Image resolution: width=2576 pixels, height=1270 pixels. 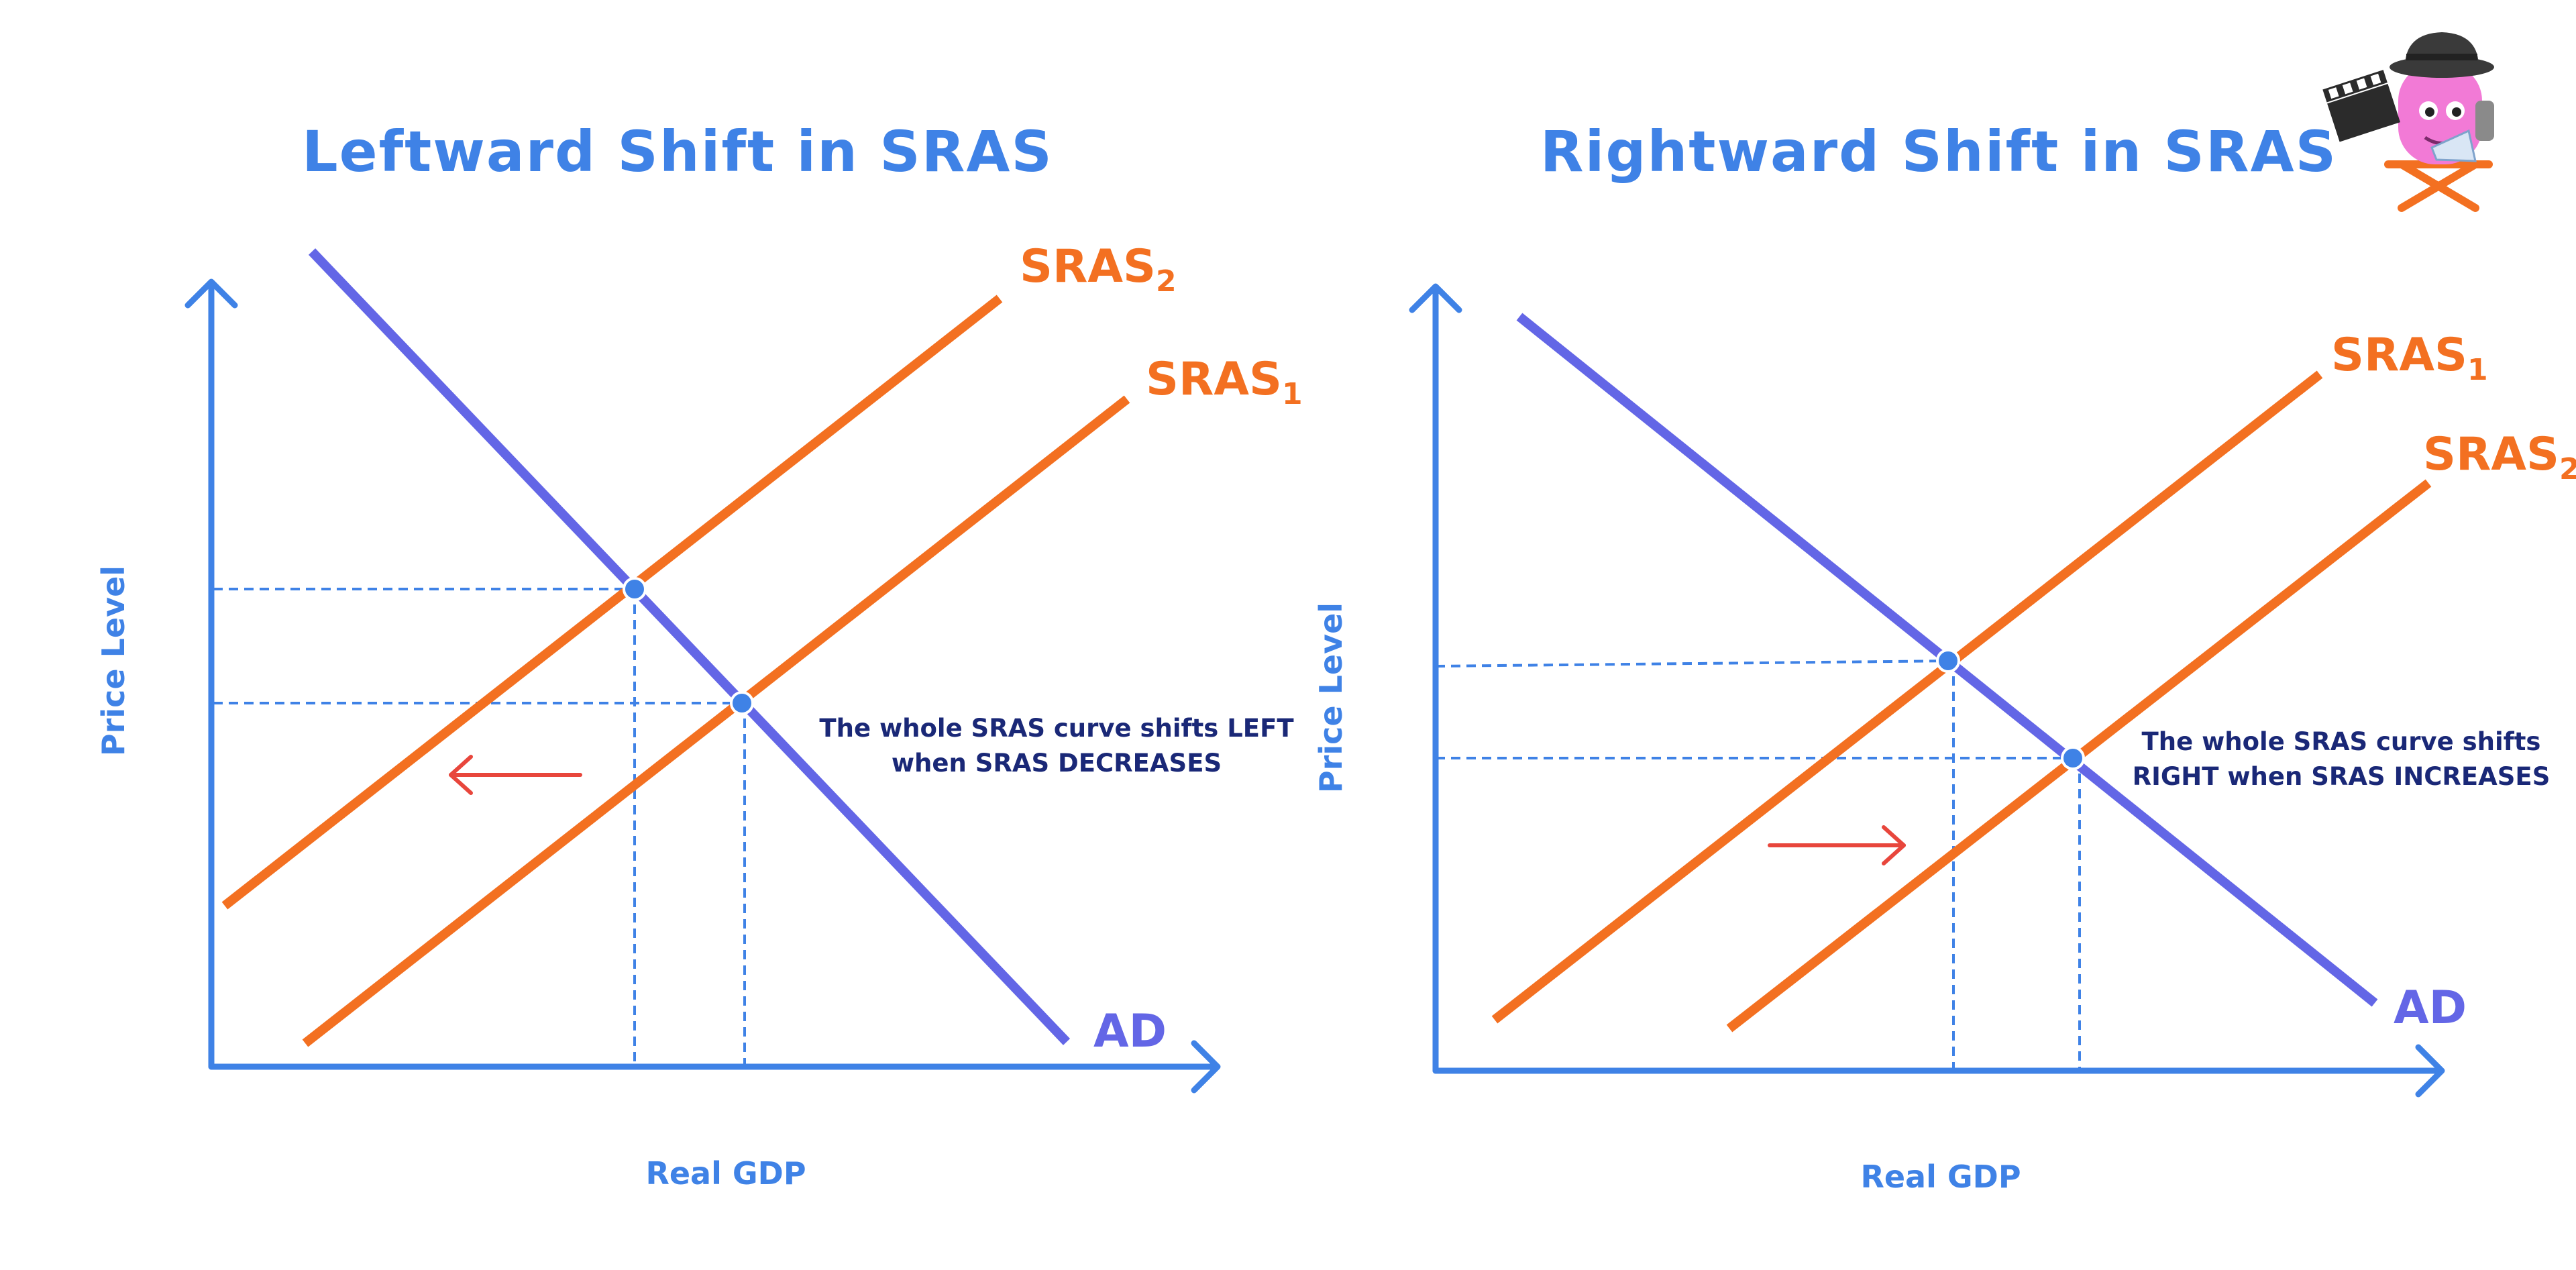 What do you see at coordinates (1056, 728) in the screenshot?
I see `left-note-line1: The whole SRAS curve shifts LEFT` at bounding box center [1056, 728].